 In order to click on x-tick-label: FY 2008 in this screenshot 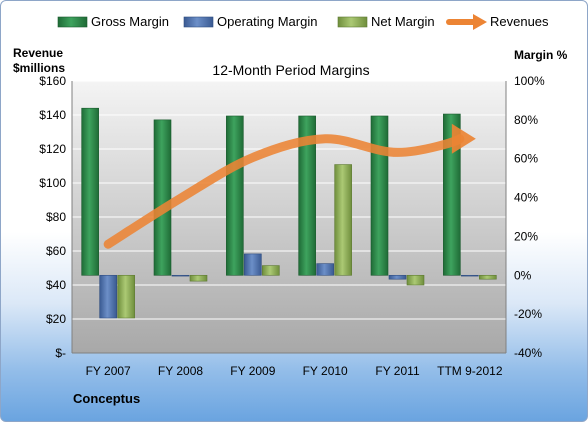, I will do `click(180, 371)`.